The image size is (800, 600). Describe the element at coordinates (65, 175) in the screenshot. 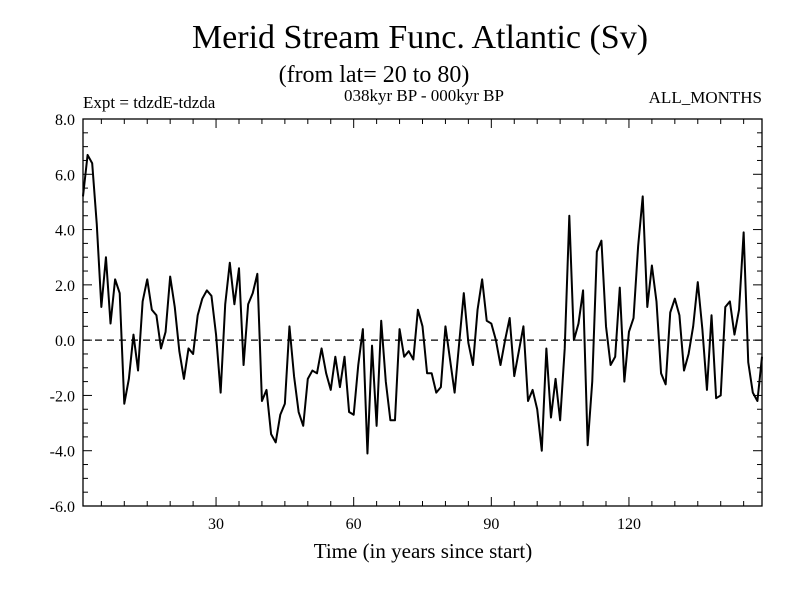

I see `y-tick-label: 6.0` at that location.